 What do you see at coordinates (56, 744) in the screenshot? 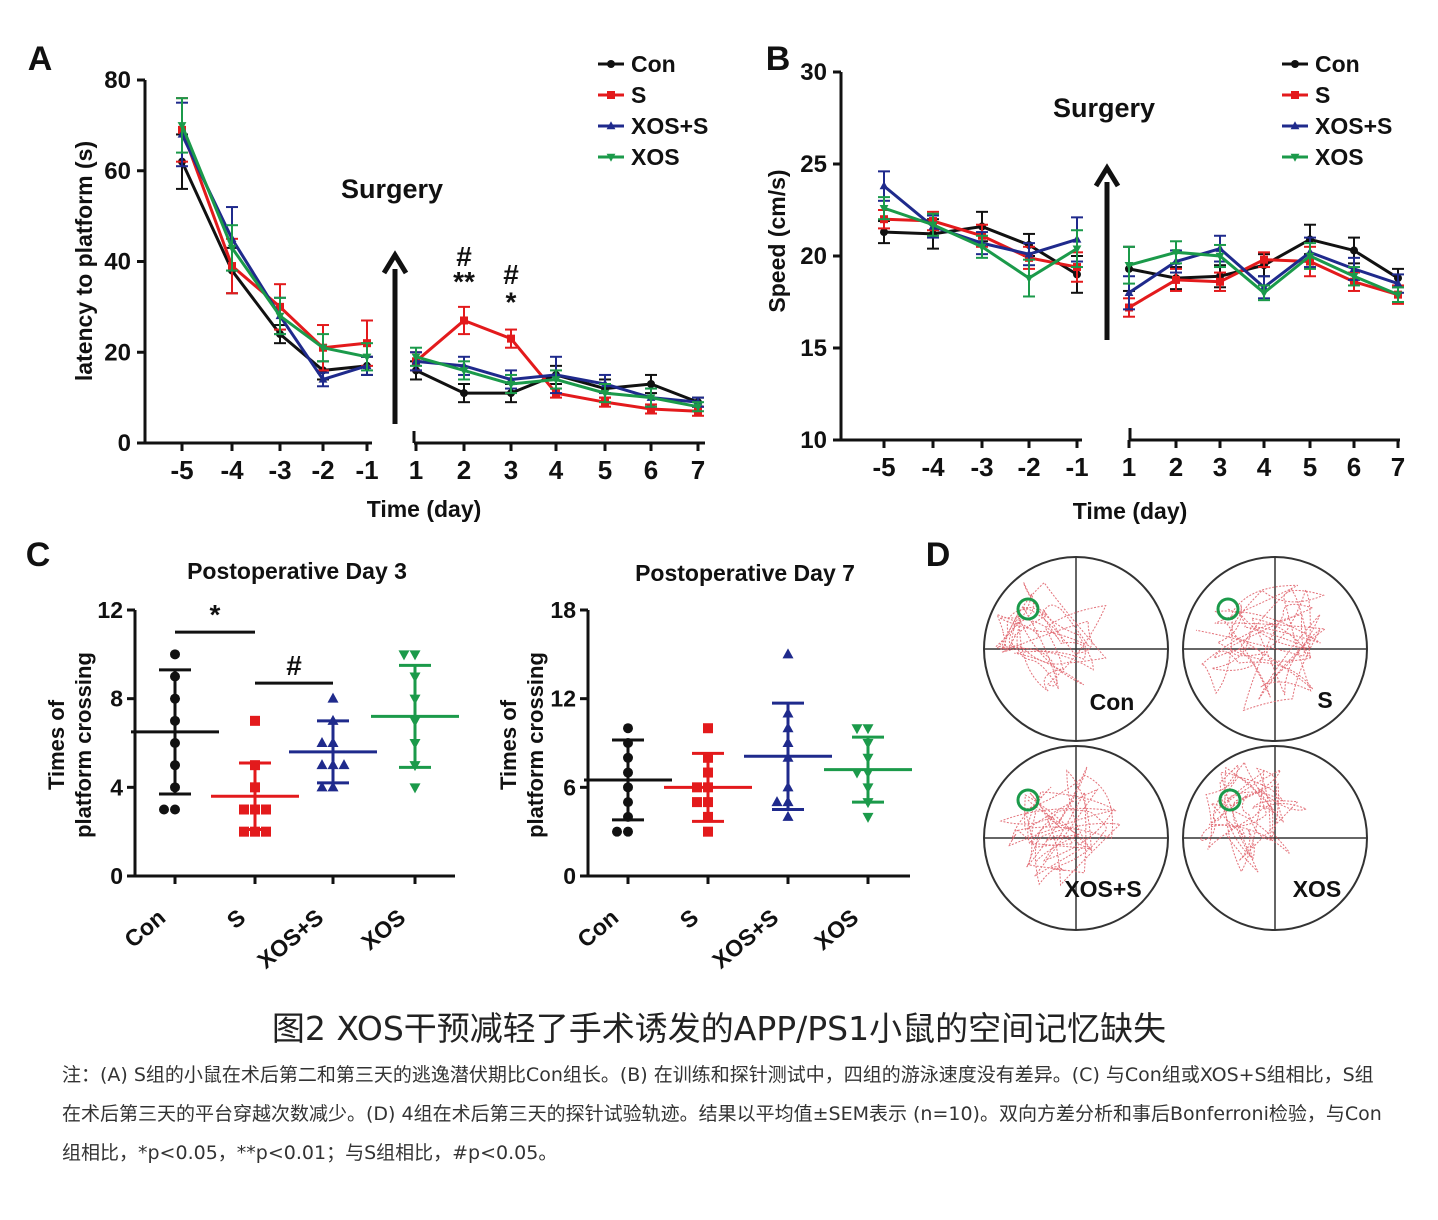
I see `y-axis-label: Times of` at bounding box center [56, 744].